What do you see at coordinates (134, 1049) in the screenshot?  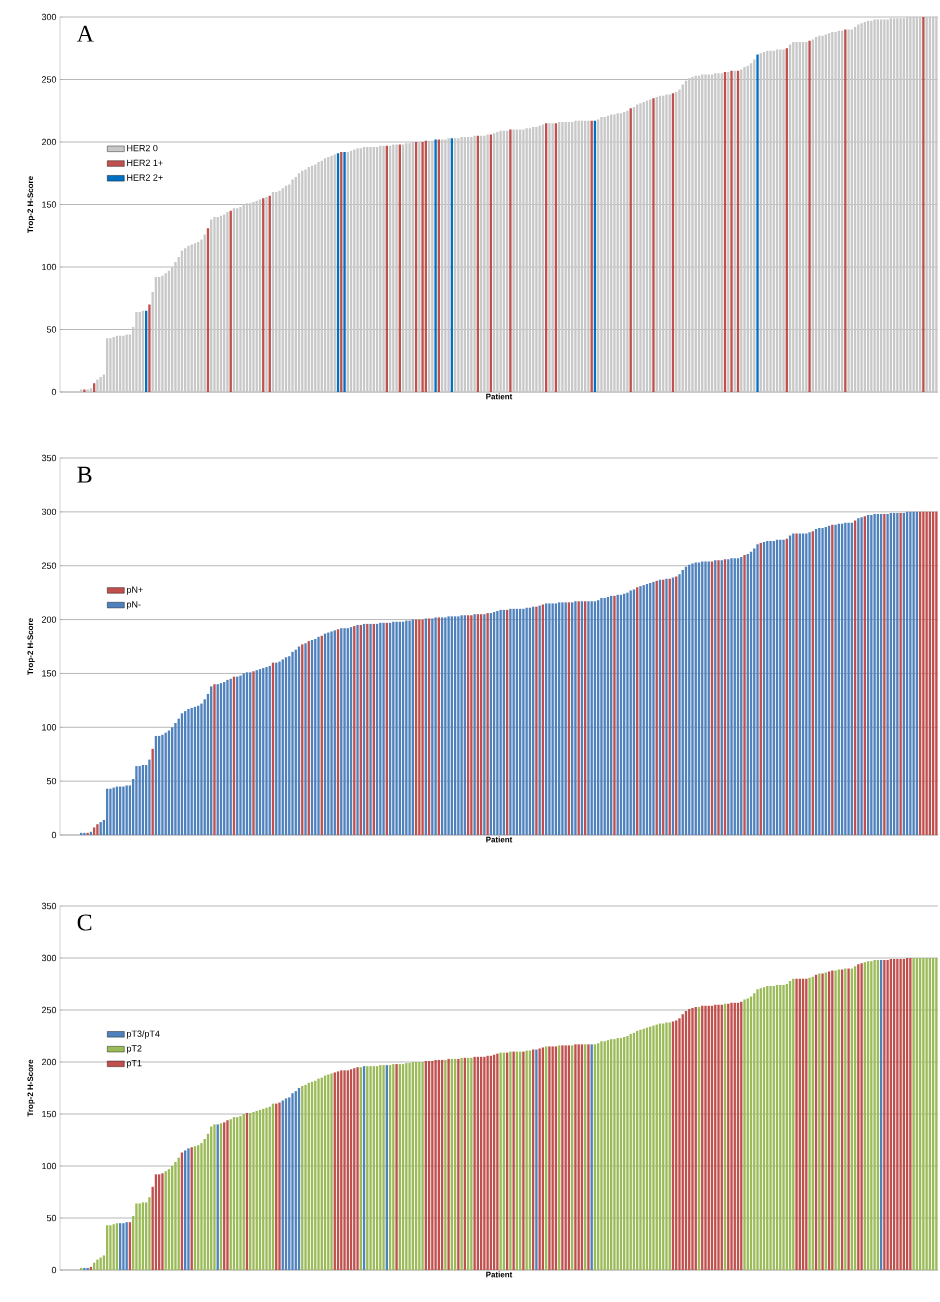 I see `legend-label: pT2` at bounding box center [134, 1049].